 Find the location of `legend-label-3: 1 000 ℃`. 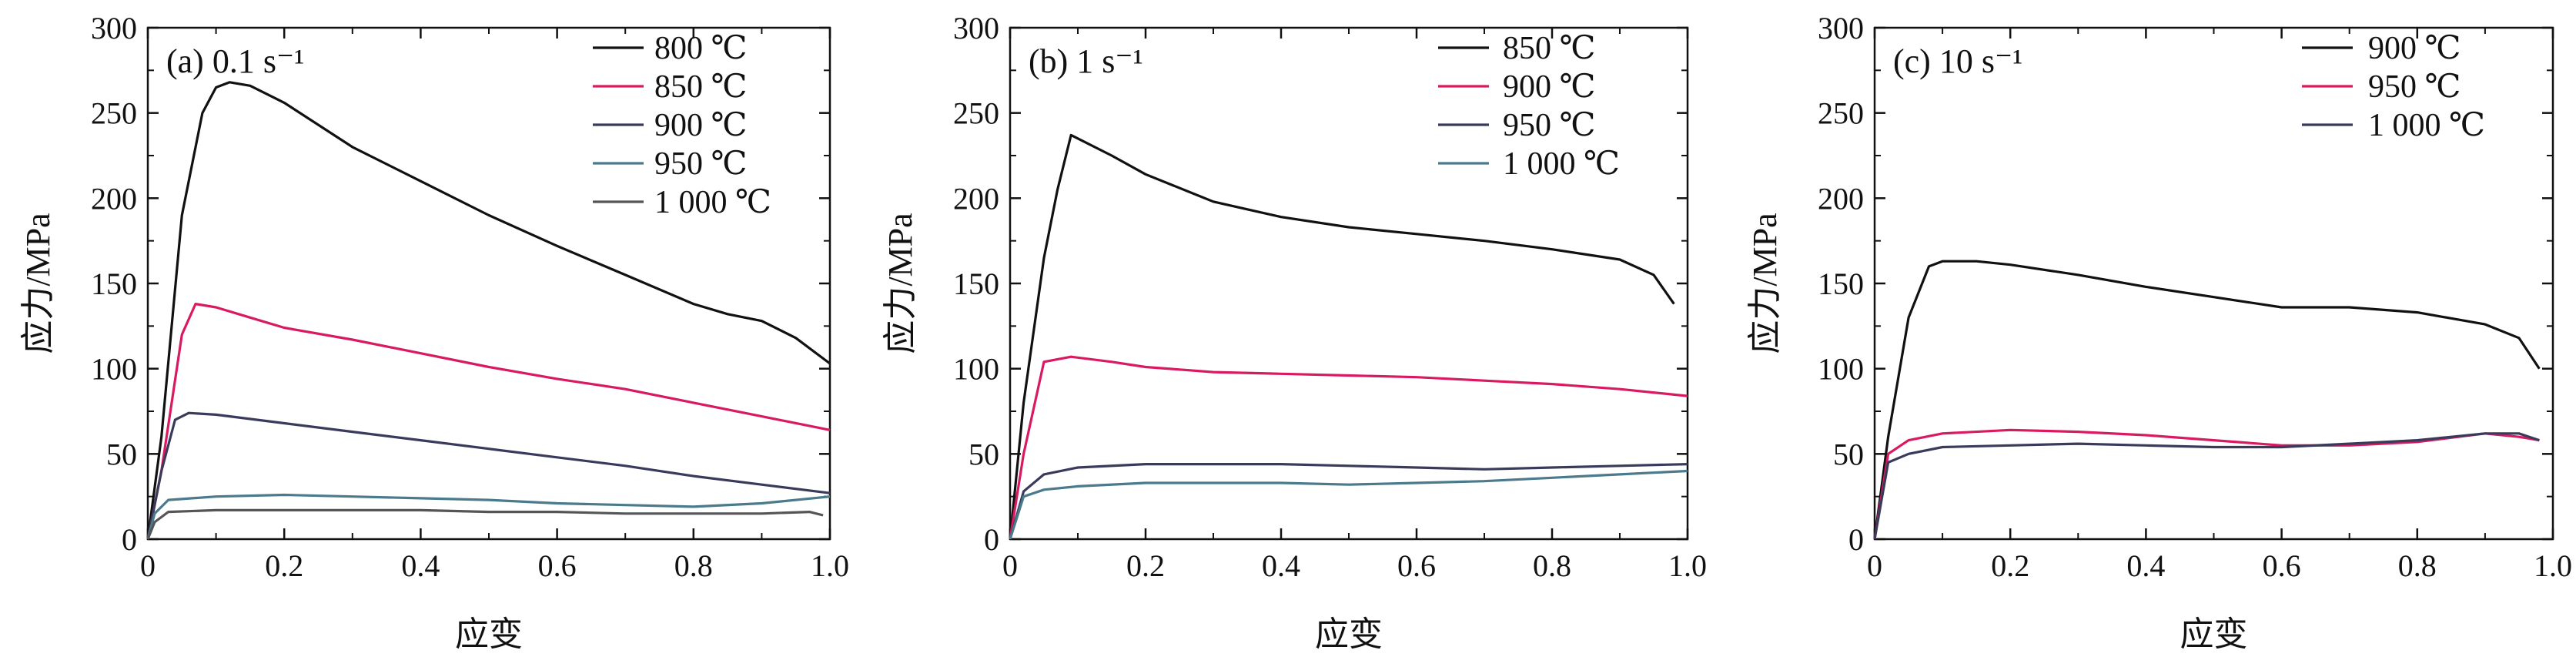

legend-label-3: 1 000 ℃ is located at coordinates (2427, 126).